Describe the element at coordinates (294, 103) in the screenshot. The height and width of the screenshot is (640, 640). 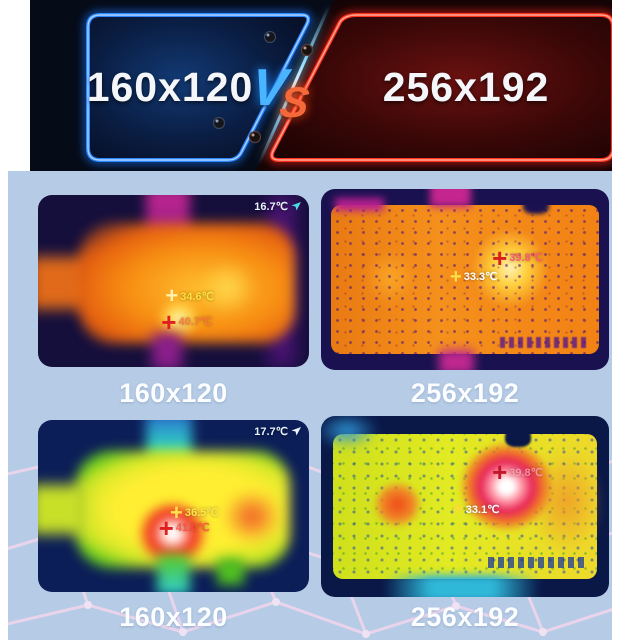
I see `vs-letter-s: S` at that location.